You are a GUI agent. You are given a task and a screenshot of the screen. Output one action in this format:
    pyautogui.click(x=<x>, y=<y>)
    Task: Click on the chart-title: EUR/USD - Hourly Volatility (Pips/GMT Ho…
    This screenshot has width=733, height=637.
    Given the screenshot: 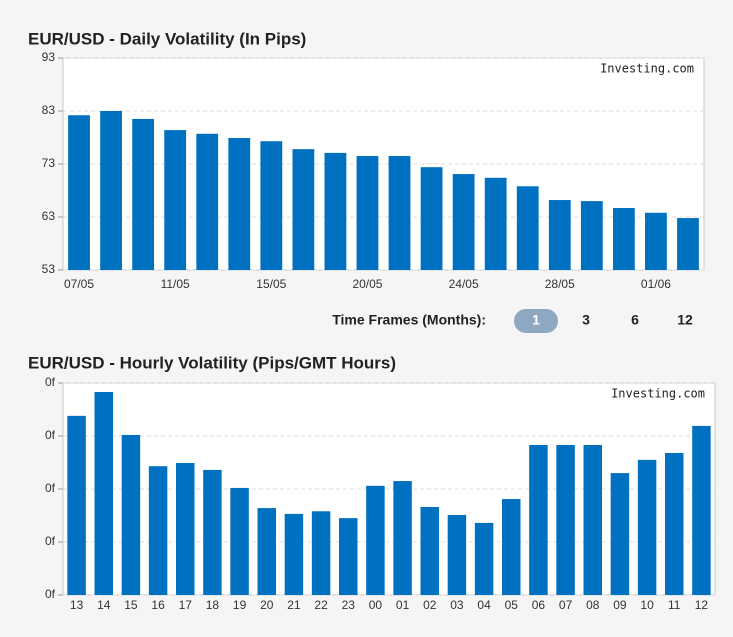 What is the action you would take?
    pyautogui.click(x=212, y=362)
    